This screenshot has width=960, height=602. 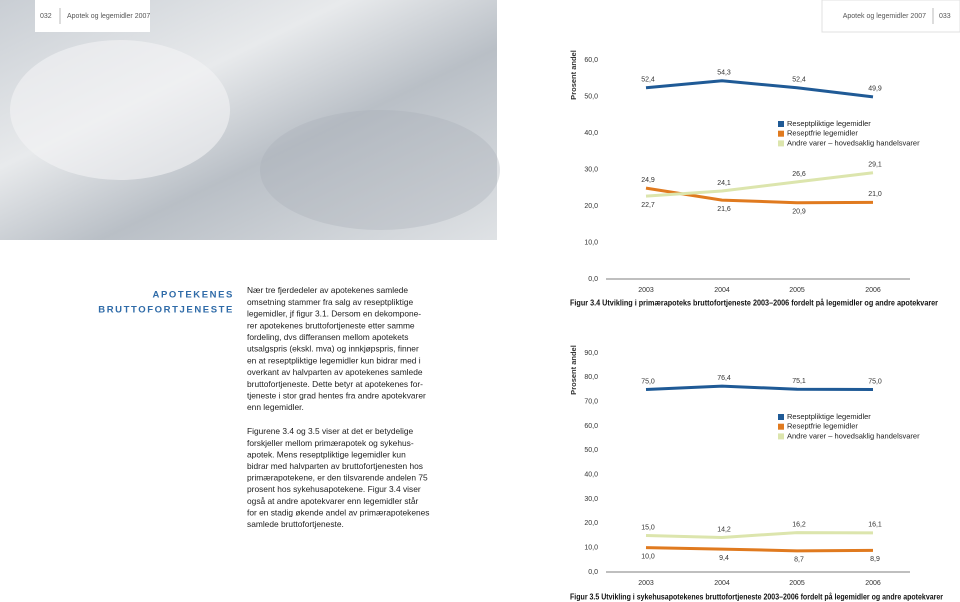 I want to click on section-title: BRUTTOFORTJENESTE, so click(x=166, y=310).